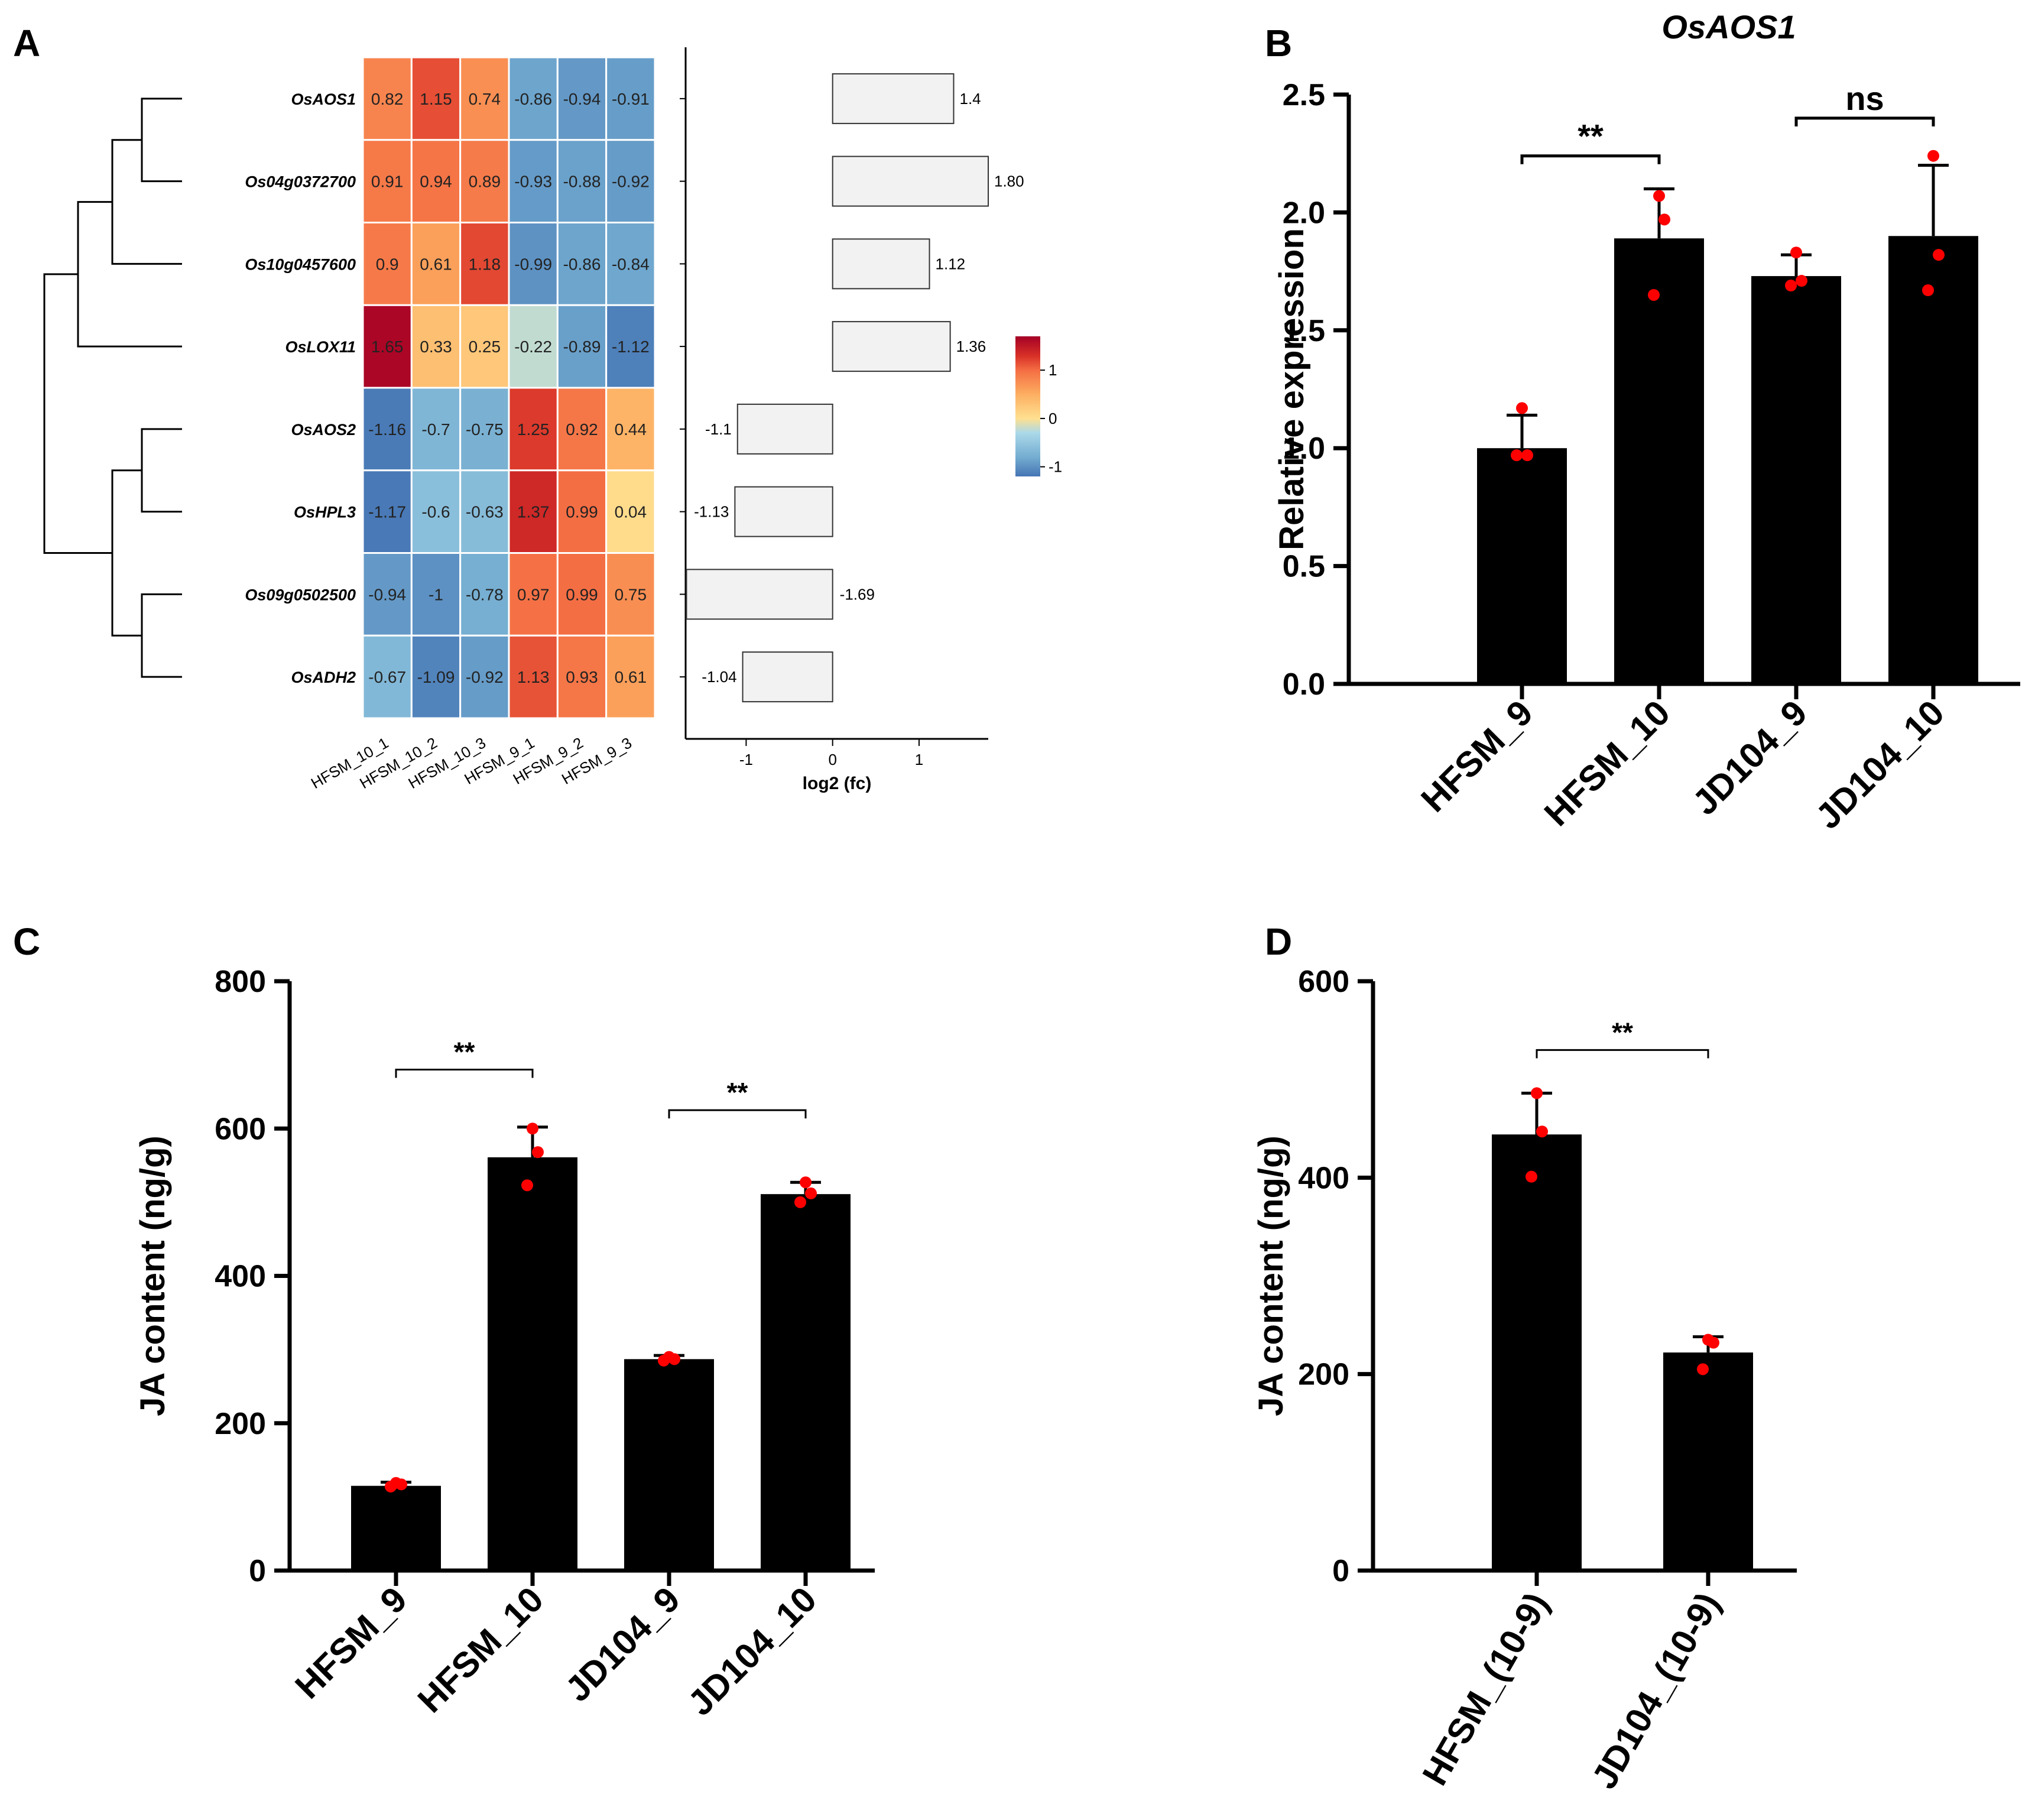 The width and height of the screenshot is (2035, 1820). I want to click on heatmap-cell-value: -0.78, so click(485, 594).